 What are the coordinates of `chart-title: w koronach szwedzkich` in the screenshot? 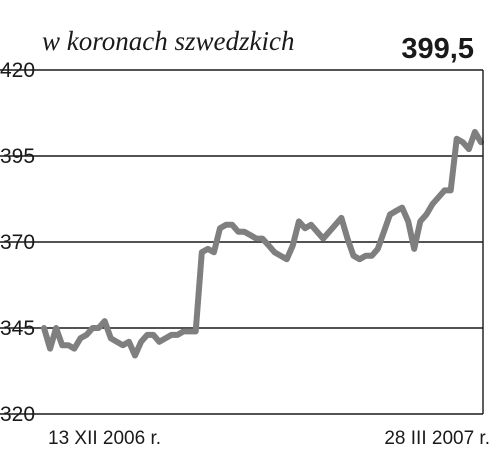 It's located at (168, 41).